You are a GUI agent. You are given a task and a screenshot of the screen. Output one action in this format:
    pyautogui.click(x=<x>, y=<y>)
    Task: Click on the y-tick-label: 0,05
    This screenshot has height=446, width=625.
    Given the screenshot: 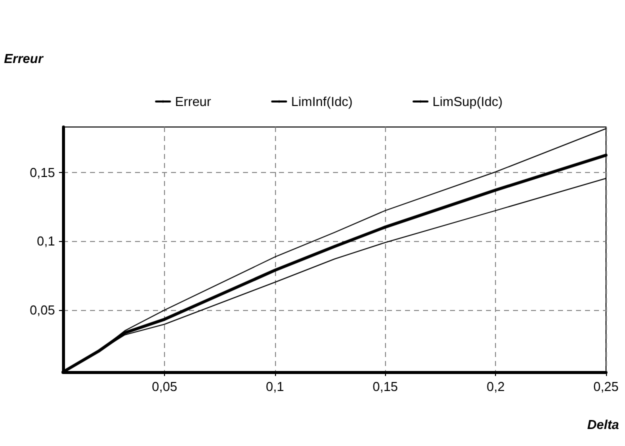 What is the action you would take?
    pyautogui.click(x=42, y=310)
    